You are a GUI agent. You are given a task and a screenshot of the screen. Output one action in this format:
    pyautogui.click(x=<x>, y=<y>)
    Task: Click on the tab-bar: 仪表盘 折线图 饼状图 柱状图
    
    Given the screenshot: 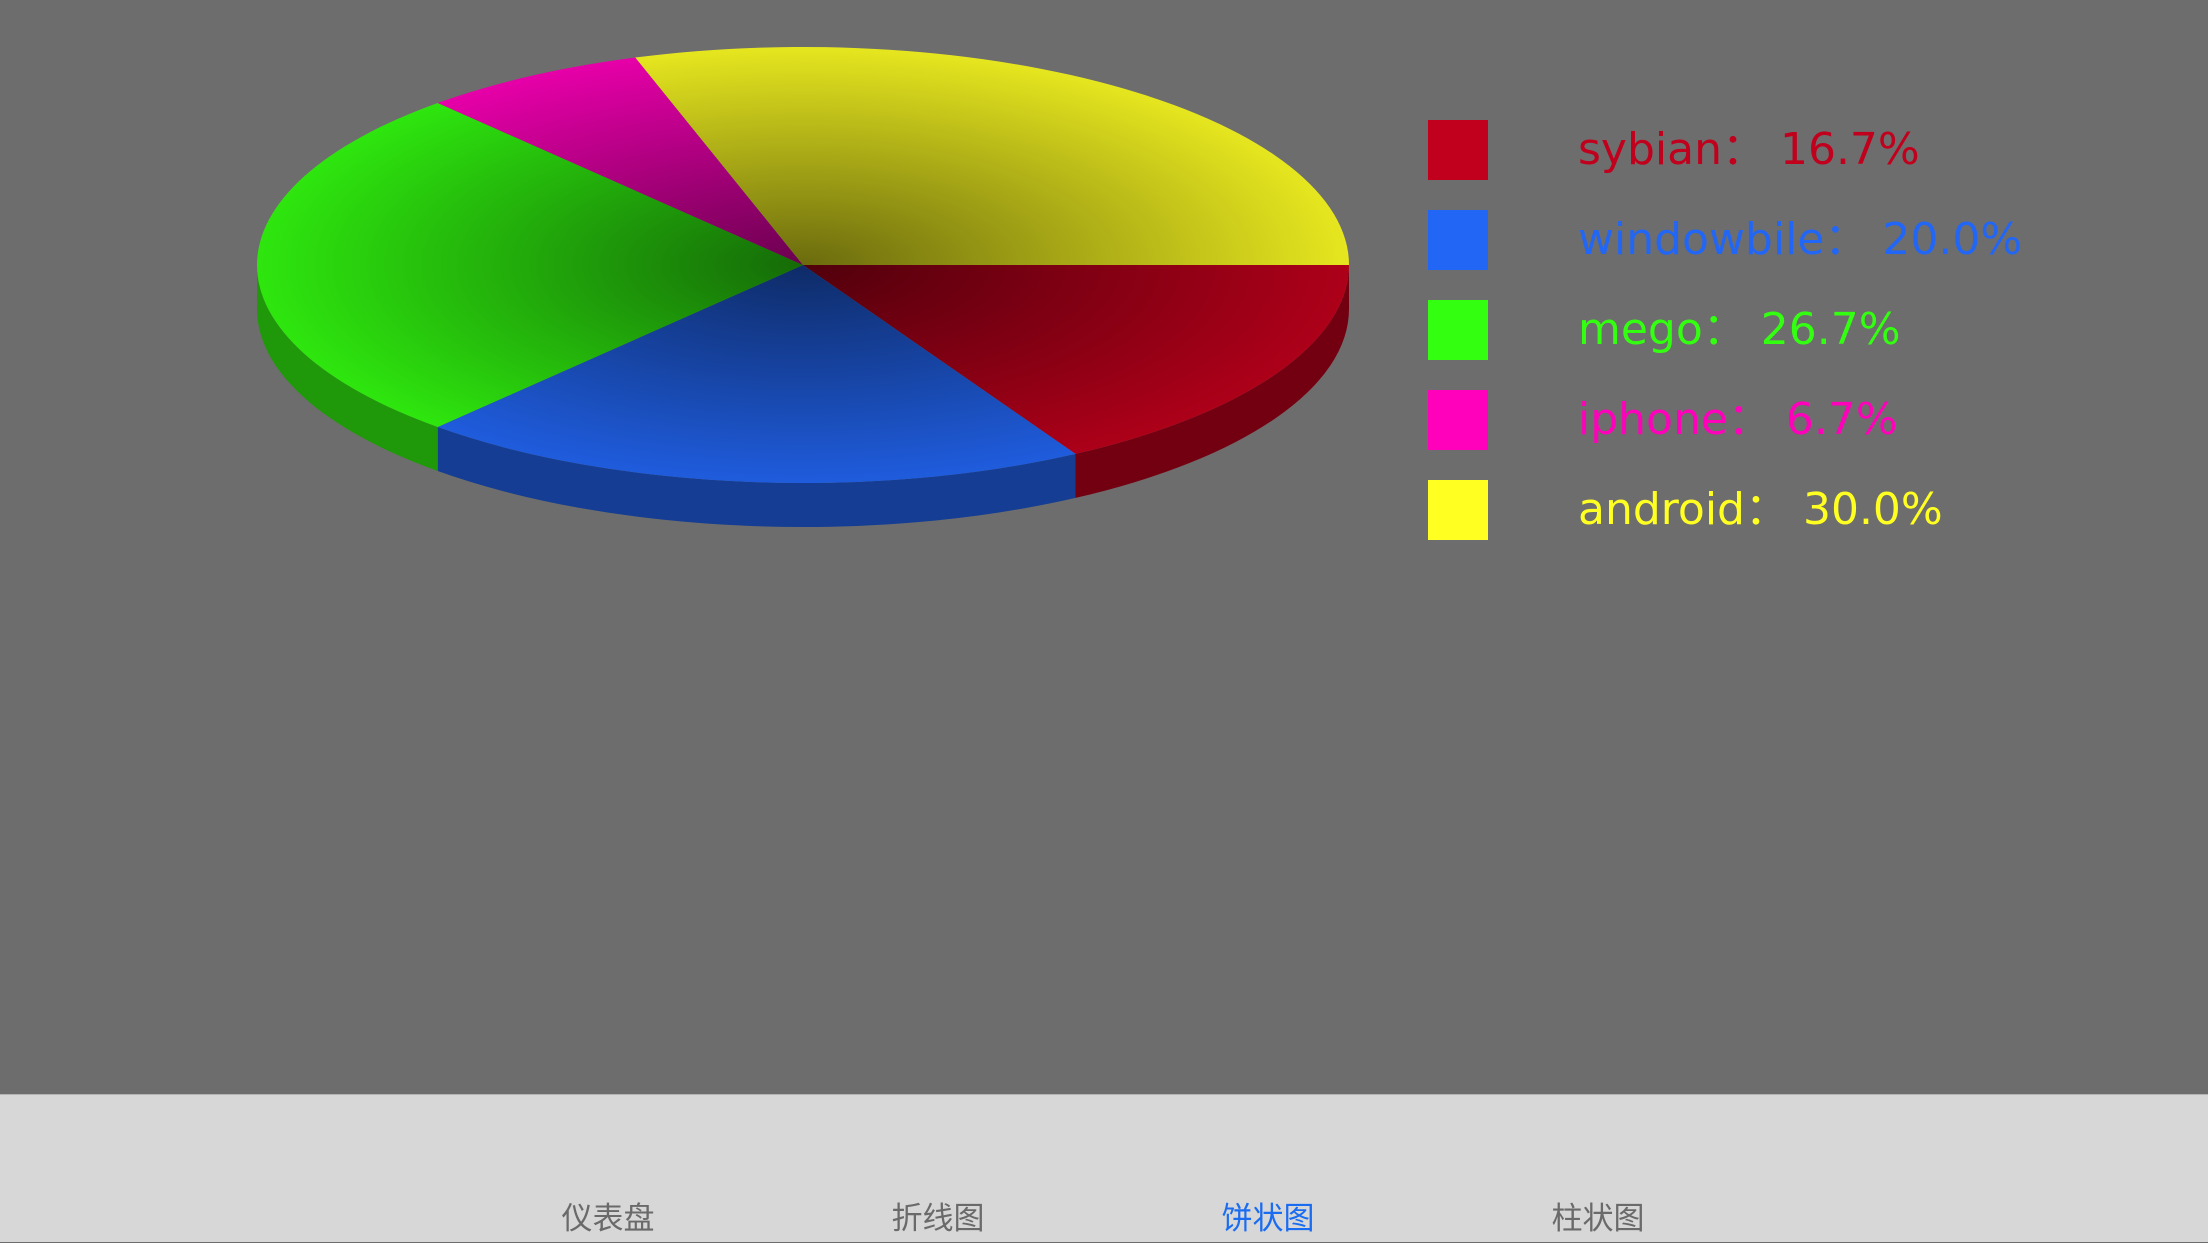 What is the action you would take?
    pyautogui.click(x=1104, y=1168)
    